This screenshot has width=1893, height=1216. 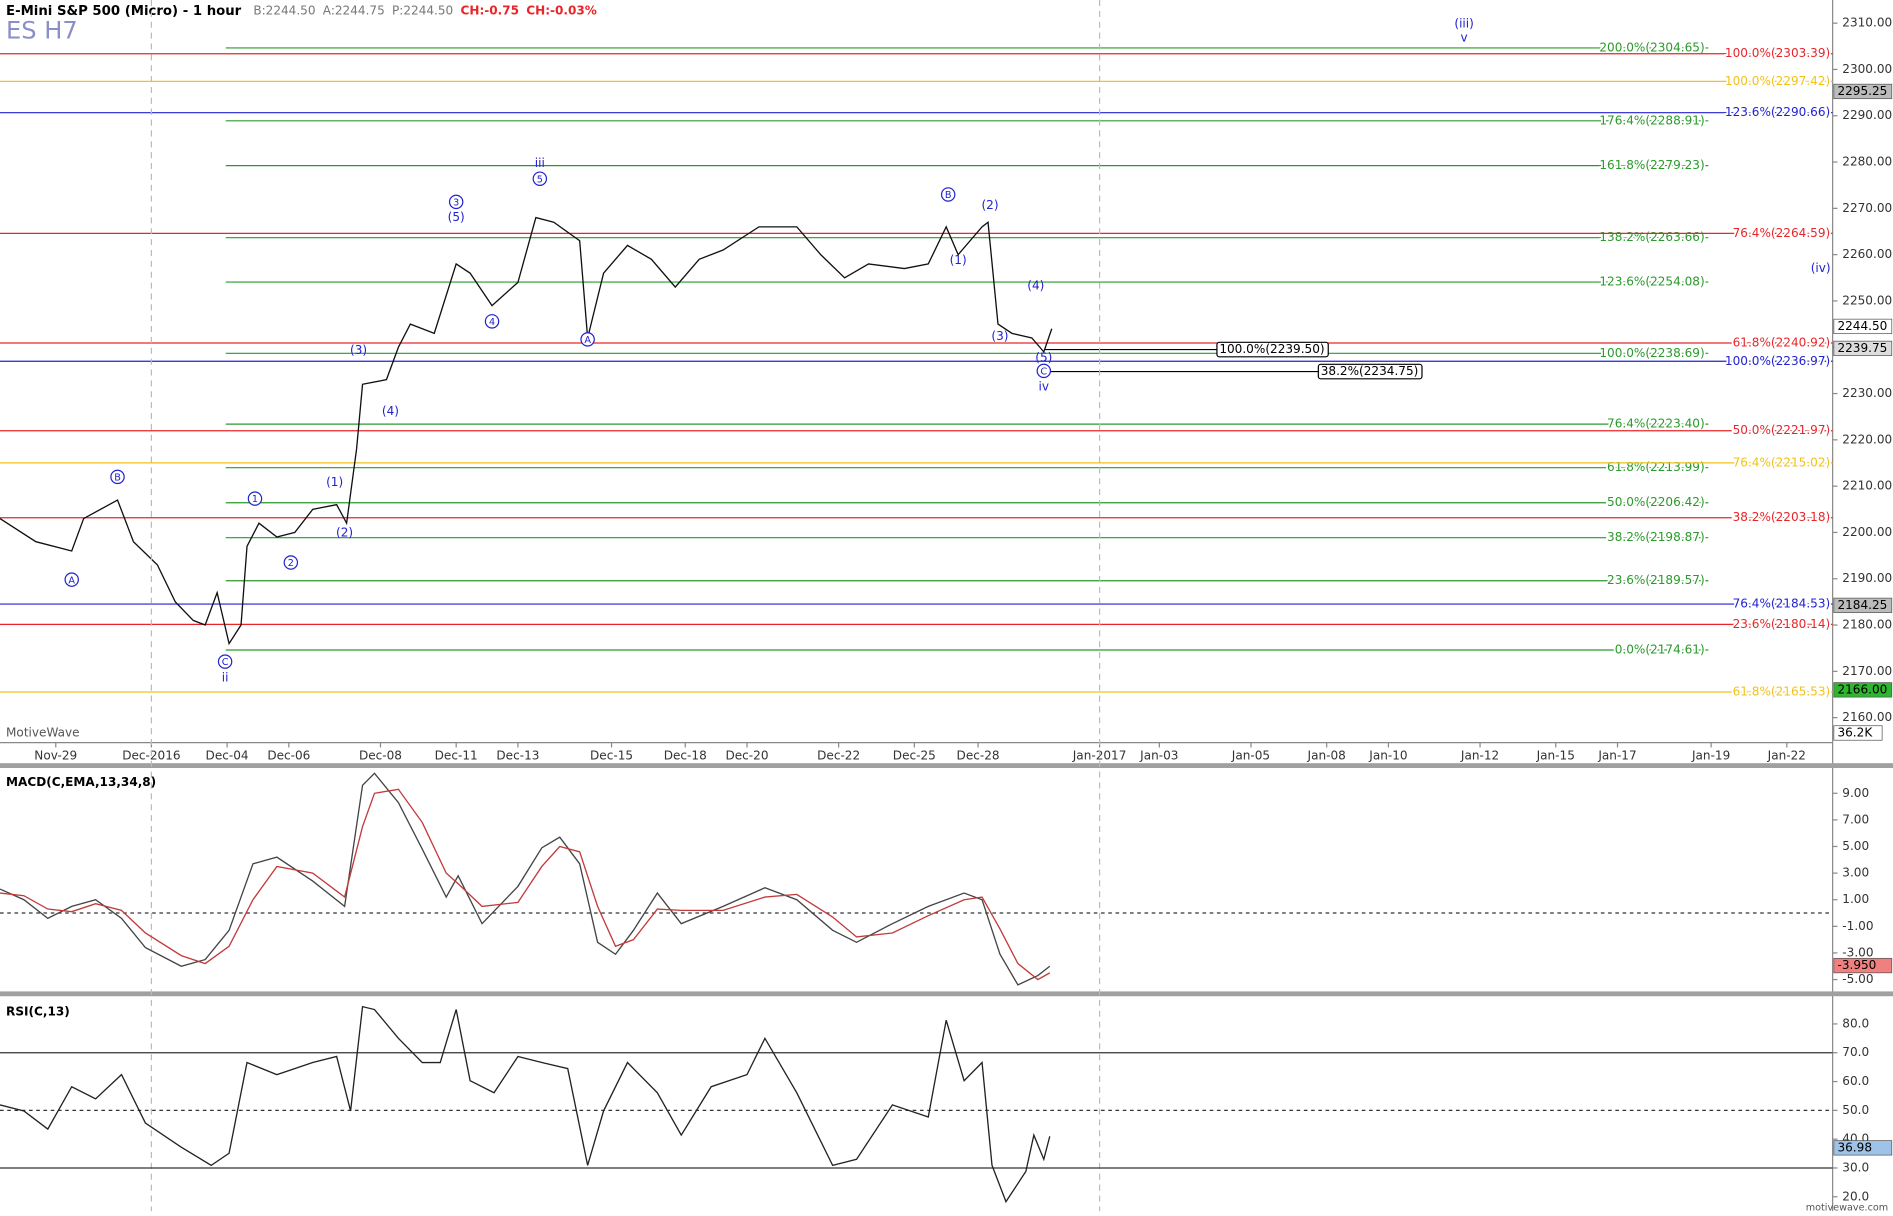 I want to click on level-label: 61.8%(2240.92), so click(x=1782, y=342).